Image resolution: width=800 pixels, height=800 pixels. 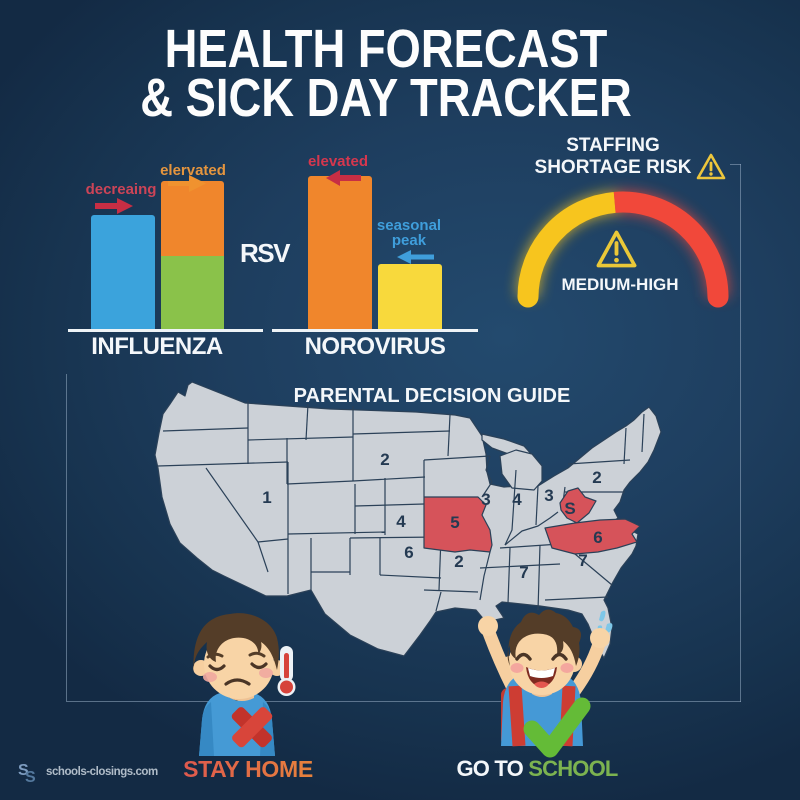 I want to click on svg-text: 1, so click(x=266, y=497).